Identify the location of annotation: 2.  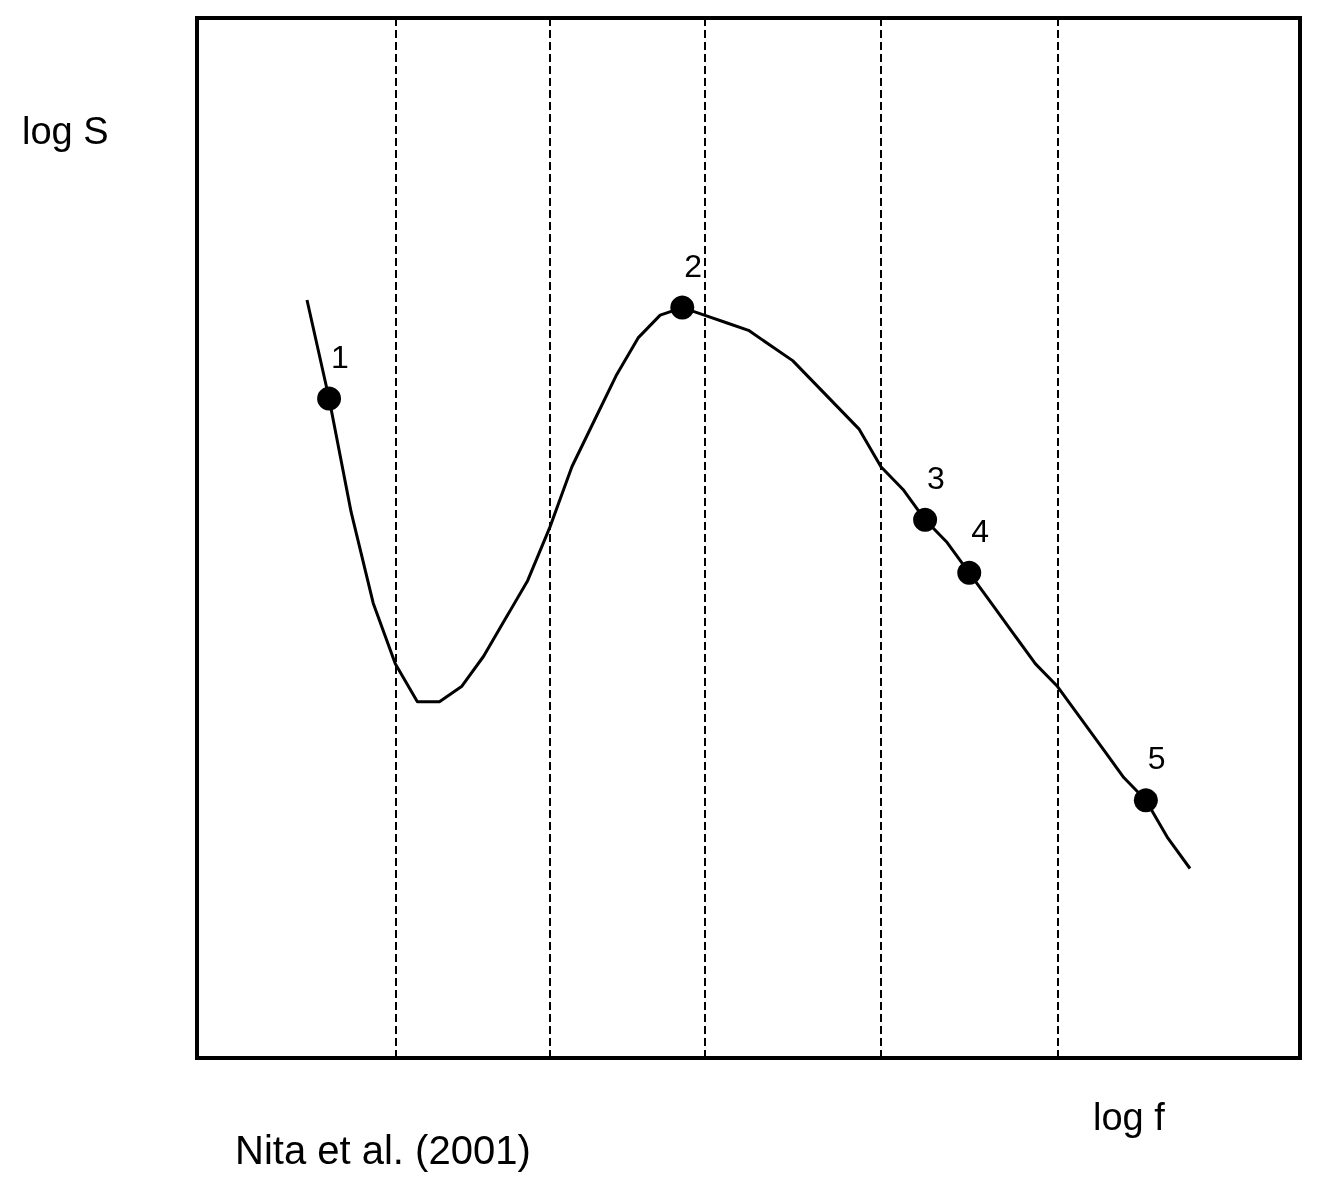
(693, 265).